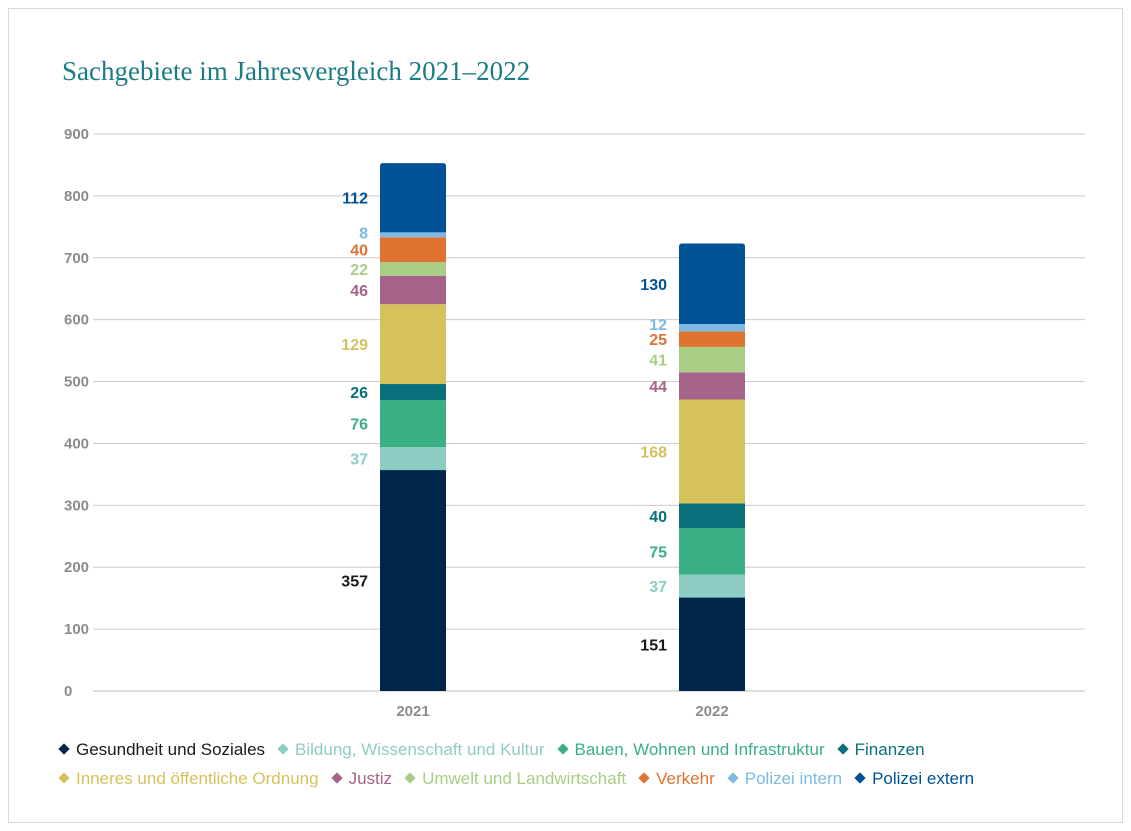 This screenshot has width=1131, height=831. Describe the element at coordinates (359, 425) in the screenshot. I see `data-label: 76` at that location.